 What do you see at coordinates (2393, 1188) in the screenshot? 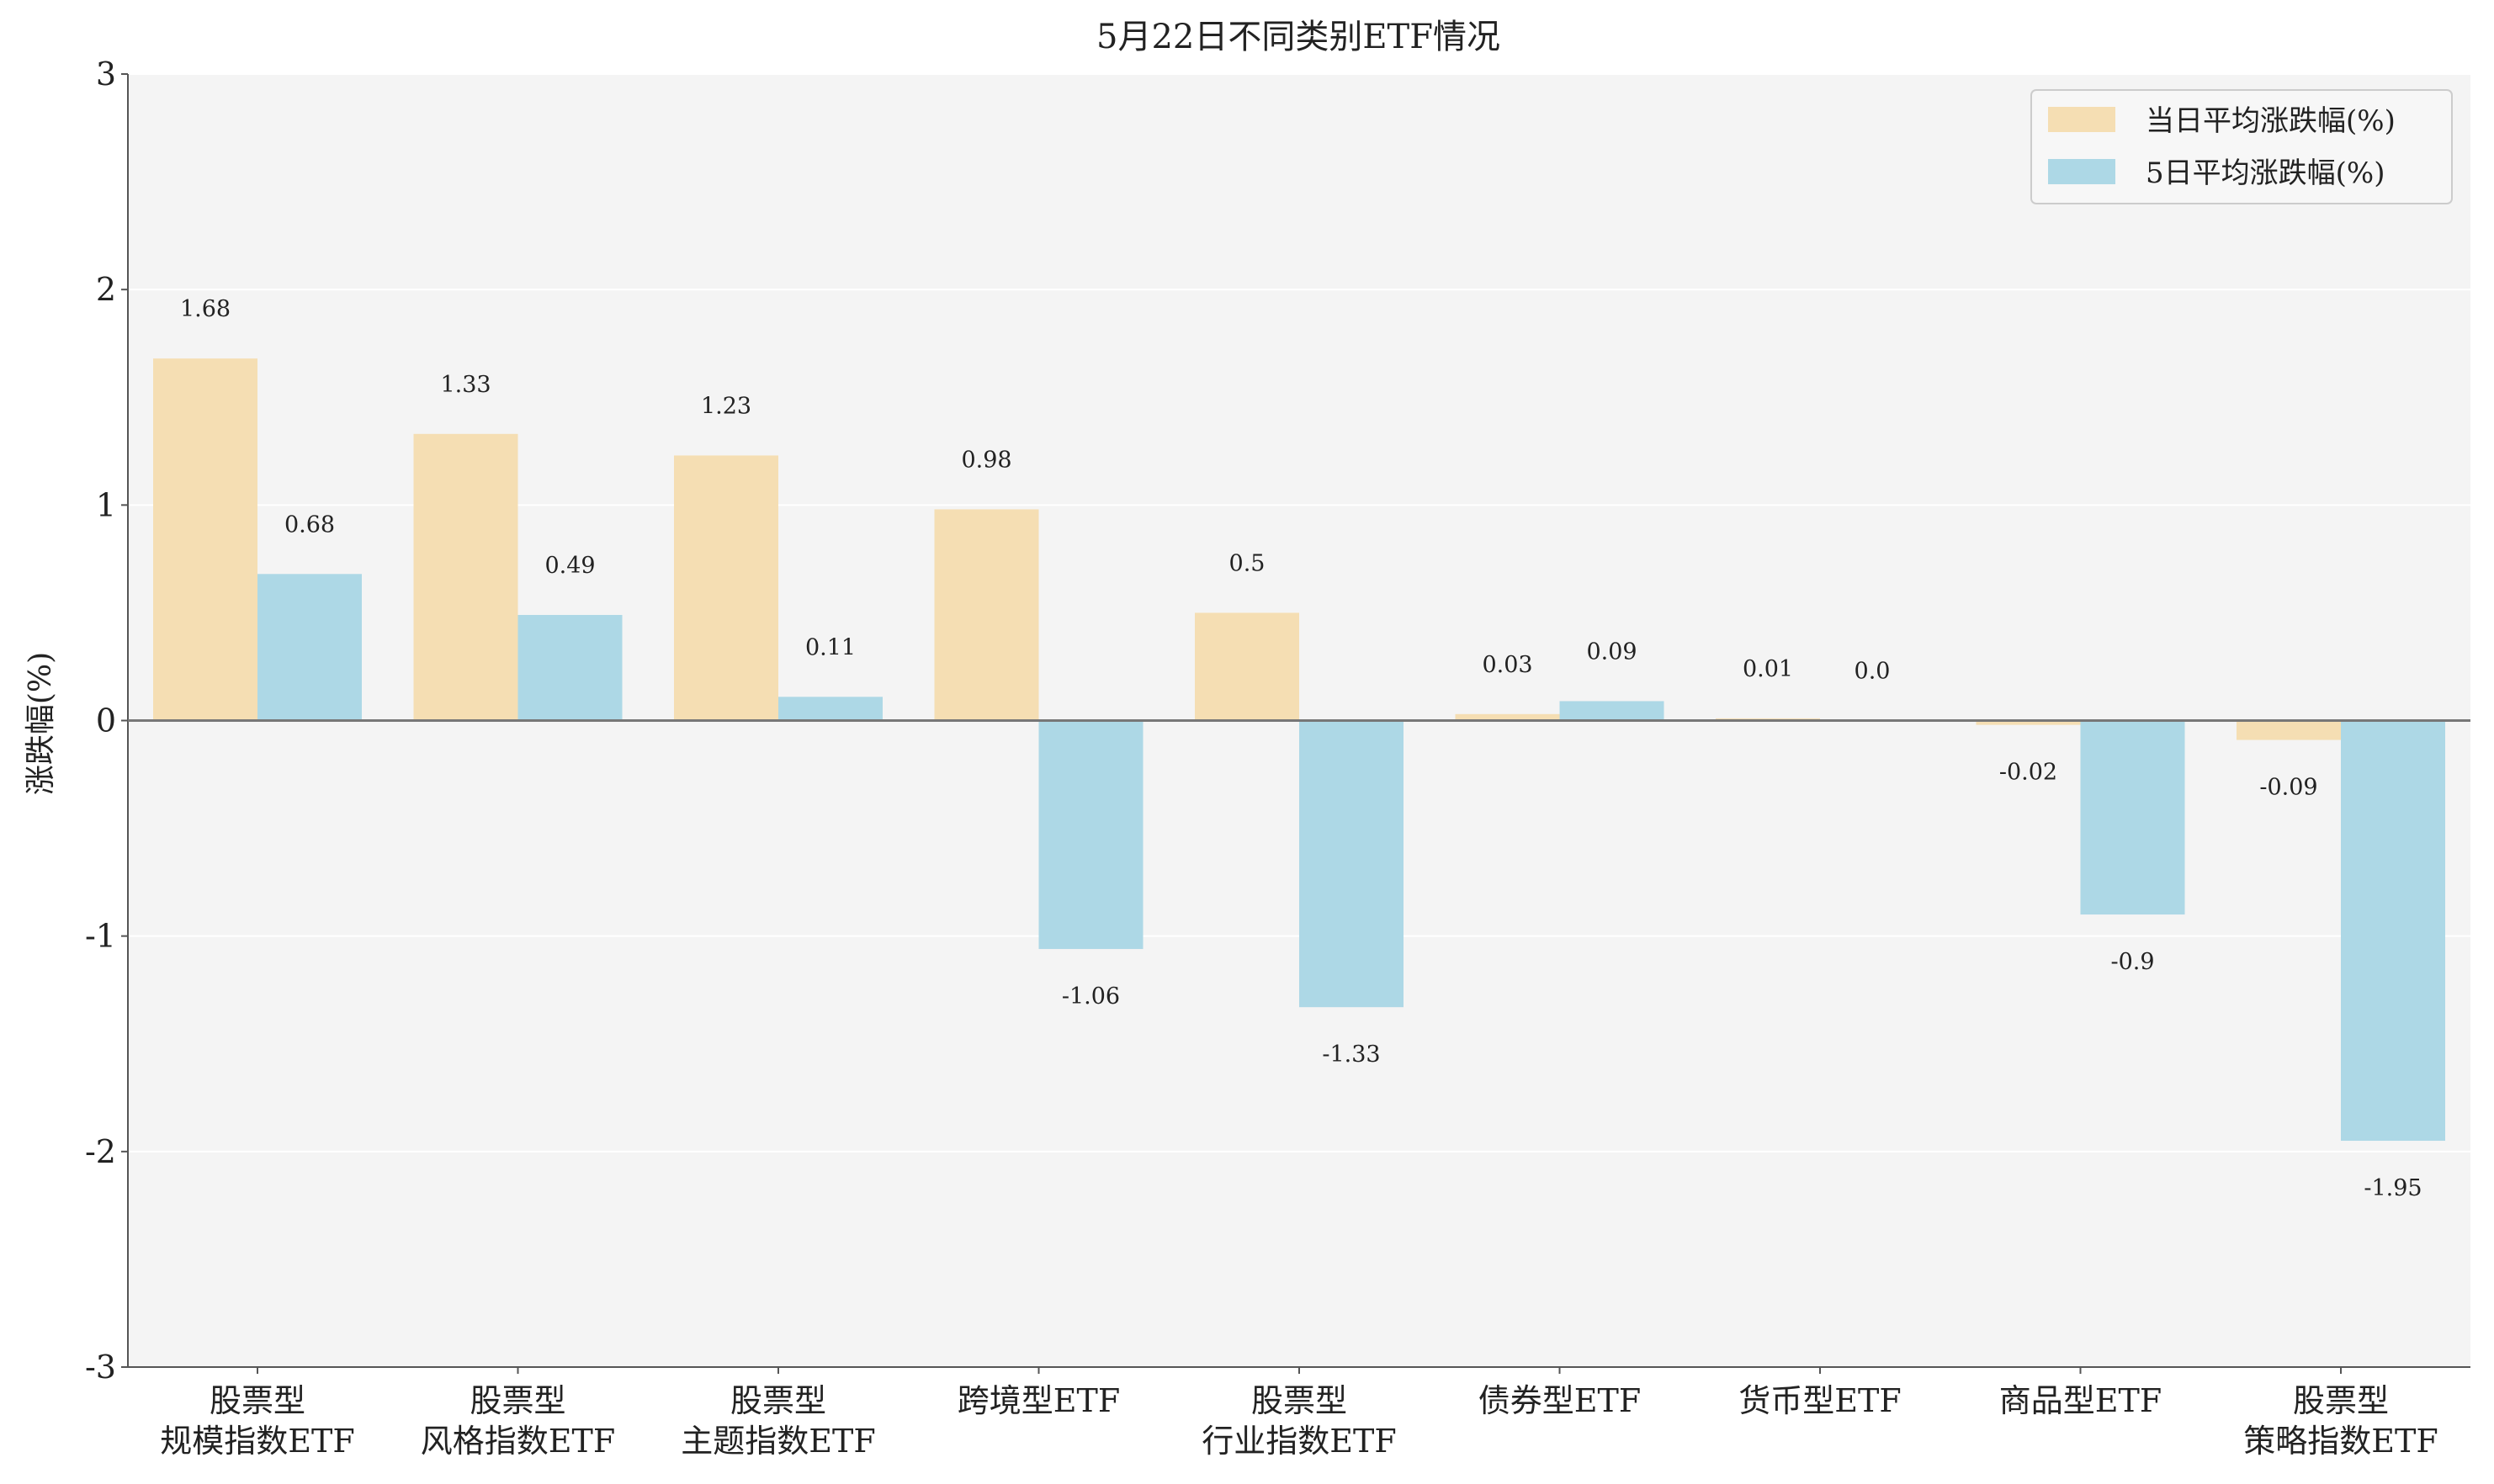
I see `value-label-s1-c8: -1.95` at bounding box center [2393, 1188].